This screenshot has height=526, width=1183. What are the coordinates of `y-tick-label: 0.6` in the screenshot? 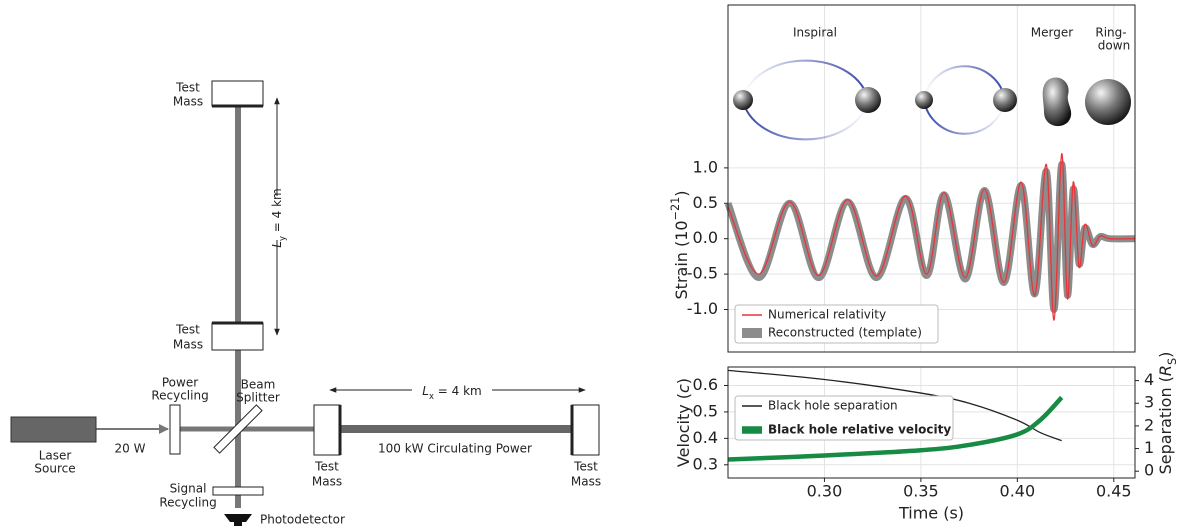 It's located at (705, 384).